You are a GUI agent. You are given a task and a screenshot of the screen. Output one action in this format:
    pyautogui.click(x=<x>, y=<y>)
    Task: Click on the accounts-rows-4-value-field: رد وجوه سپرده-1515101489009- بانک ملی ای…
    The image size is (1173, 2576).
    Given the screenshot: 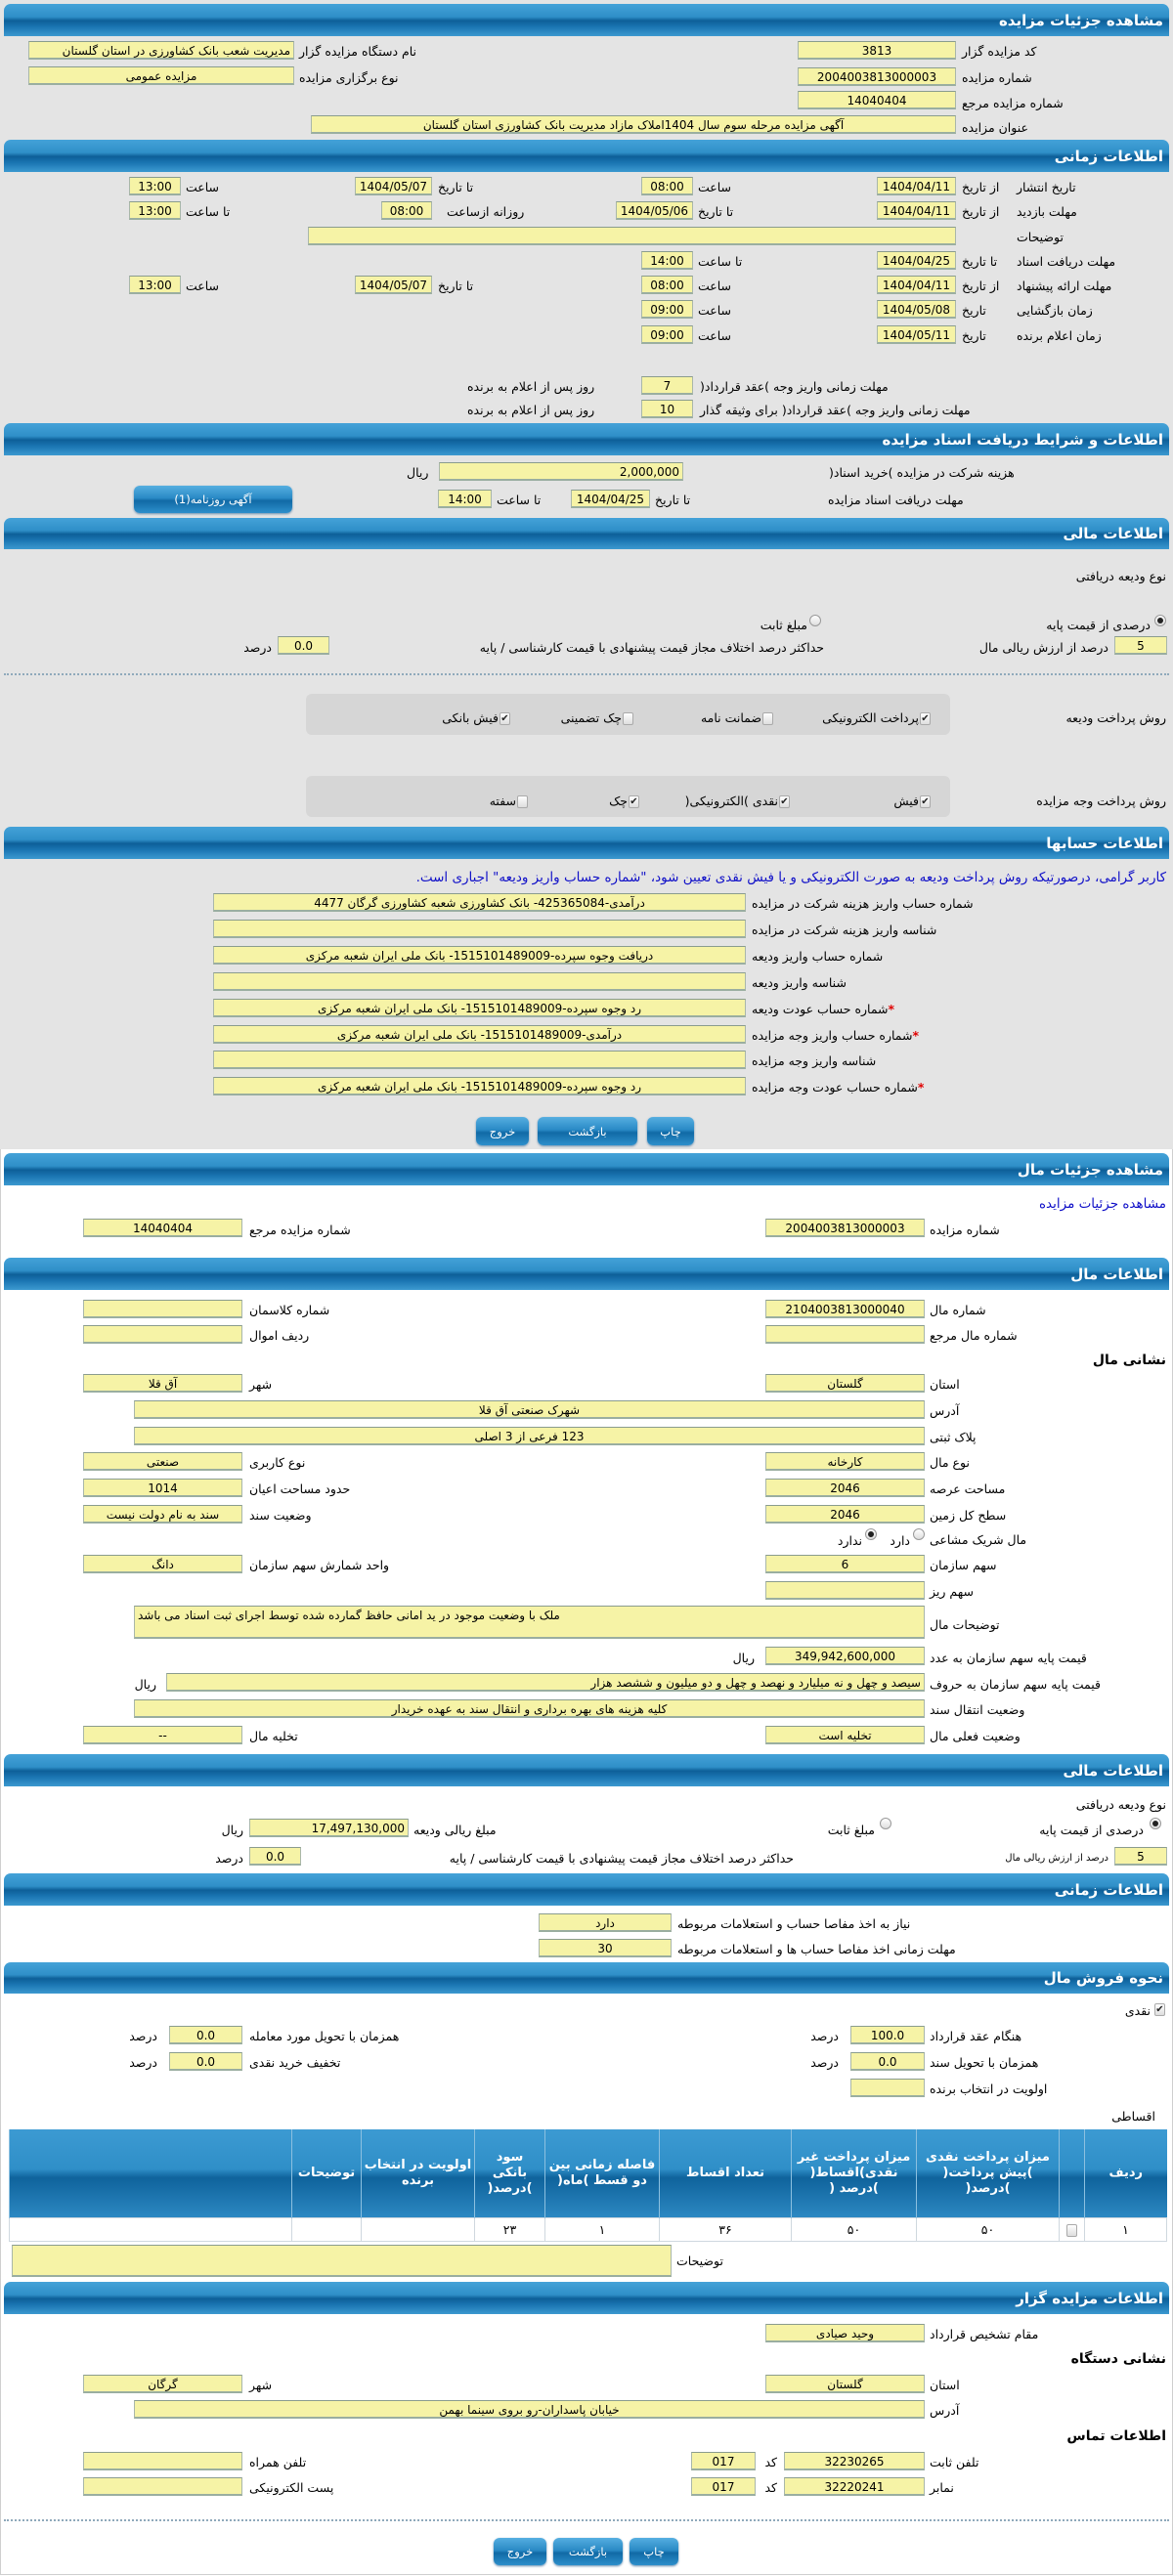 What is the action you would take?
    pyautogui.click(x=480, y=1008)
    